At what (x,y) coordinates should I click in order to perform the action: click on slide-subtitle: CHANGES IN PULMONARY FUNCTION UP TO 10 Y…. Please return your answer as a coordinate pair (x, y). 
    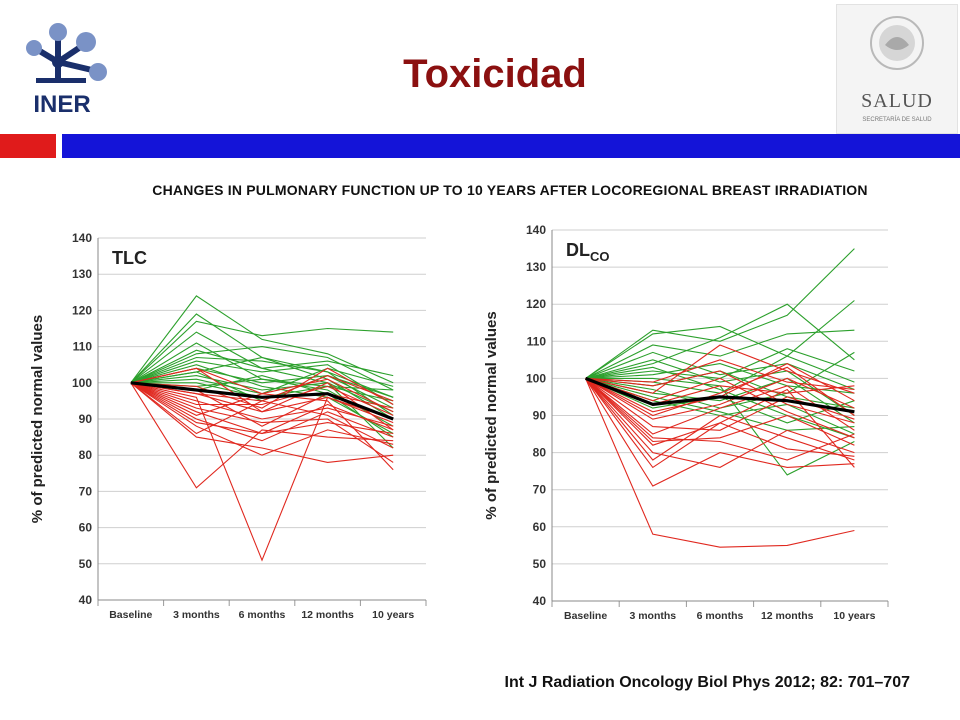
    Looking at the image, I should click on (510, 190).